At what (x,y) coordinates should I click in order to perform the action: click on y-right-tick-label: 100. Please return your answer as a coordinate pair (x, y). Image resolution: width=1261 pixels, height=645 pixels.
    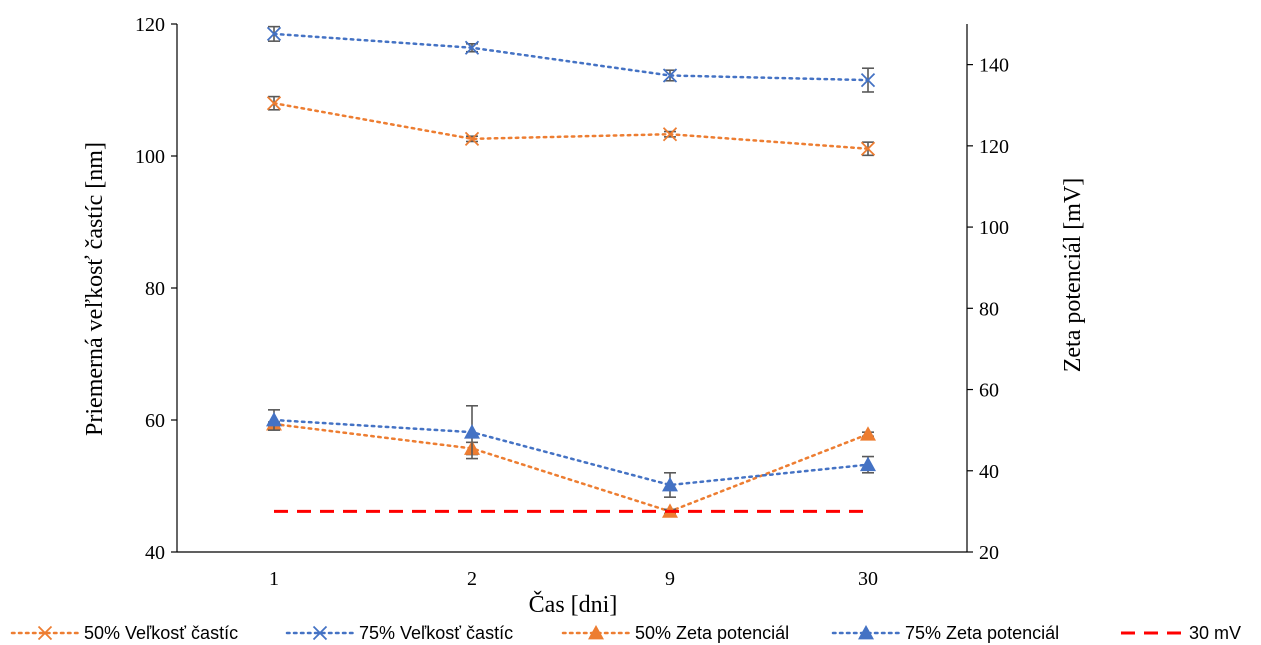
    Looking at the image, I should click on (994, 228).